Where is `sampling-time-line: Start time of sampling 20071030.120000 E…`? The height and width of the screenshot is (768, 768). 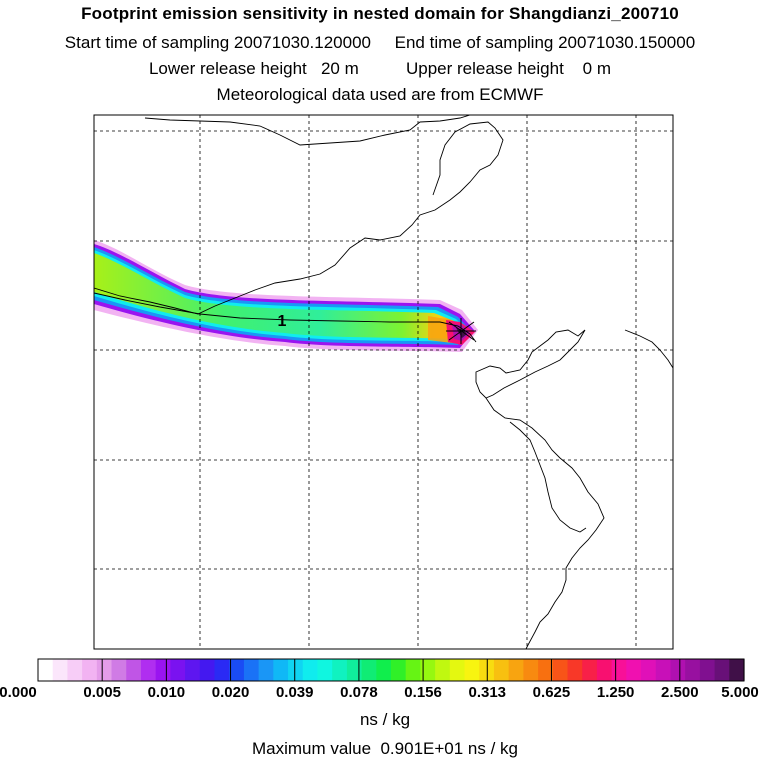
sampling-time-line: Start time of sampling 20071030.120000 E… is located at coordinates (380, 42).